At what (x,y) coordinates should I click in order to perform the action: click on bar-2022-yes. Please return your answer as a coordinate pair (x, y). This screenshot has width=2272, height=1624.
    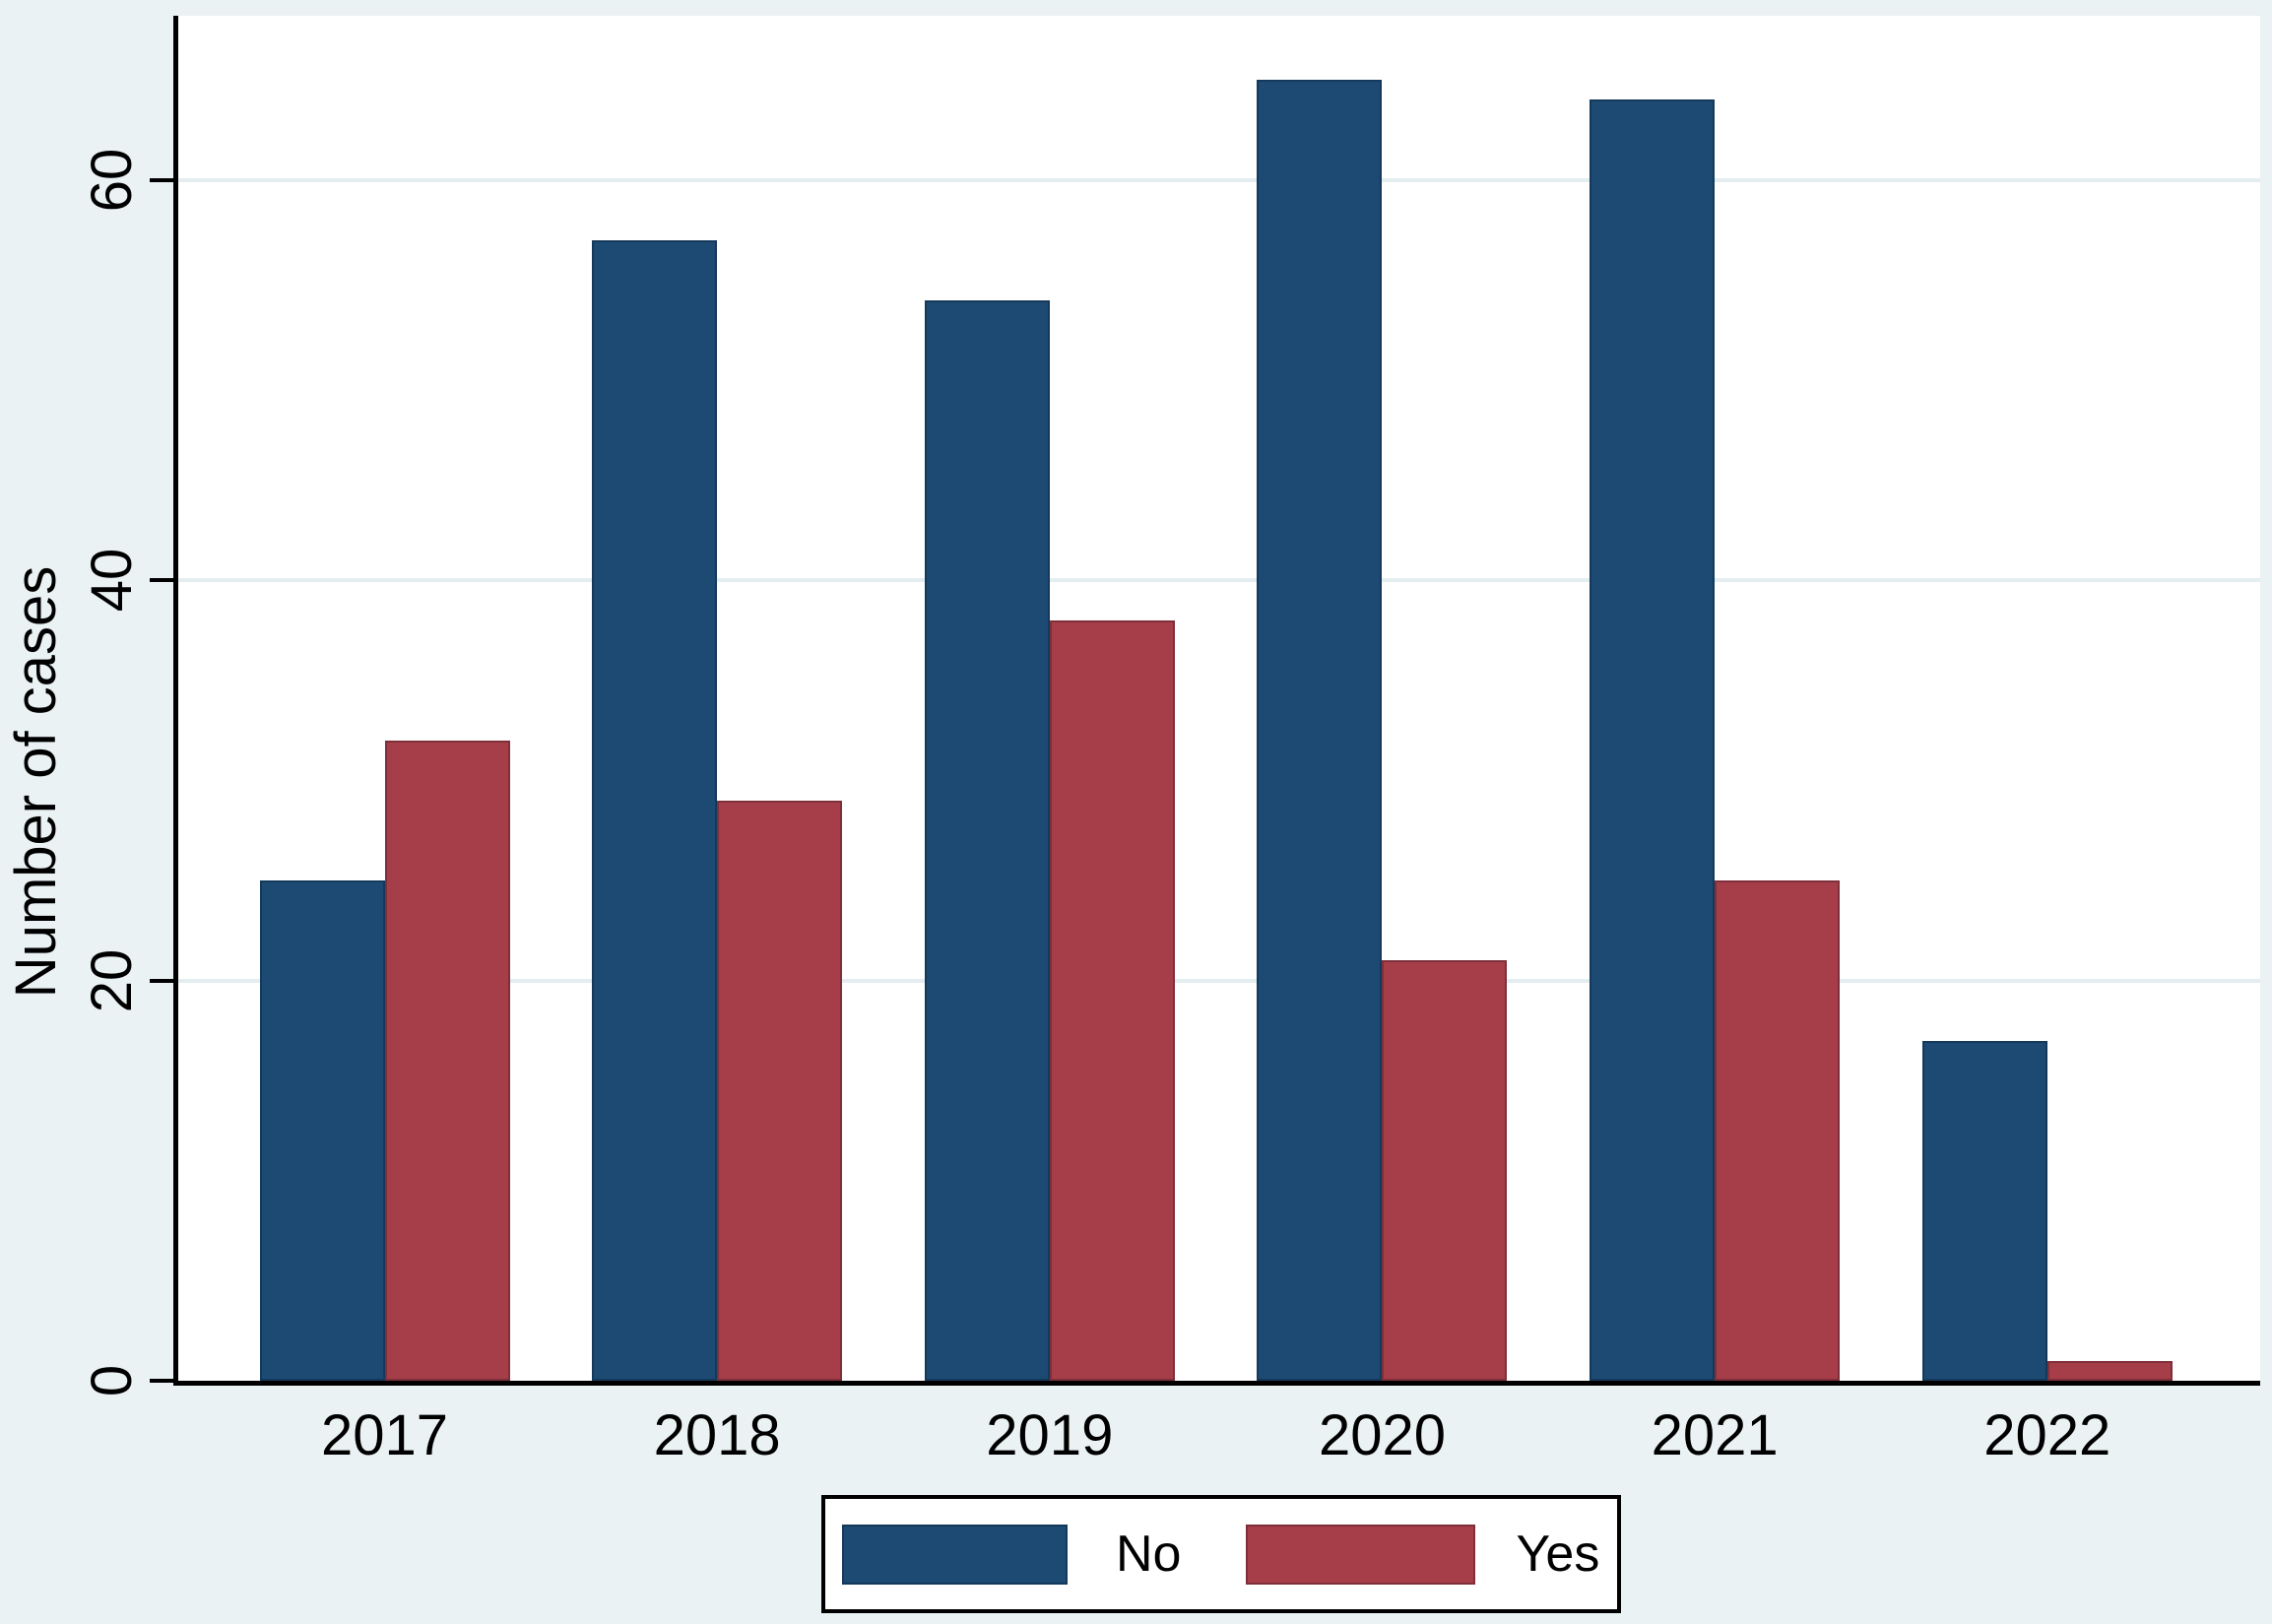
    Looking at the image, I should click on (2109, 1371).